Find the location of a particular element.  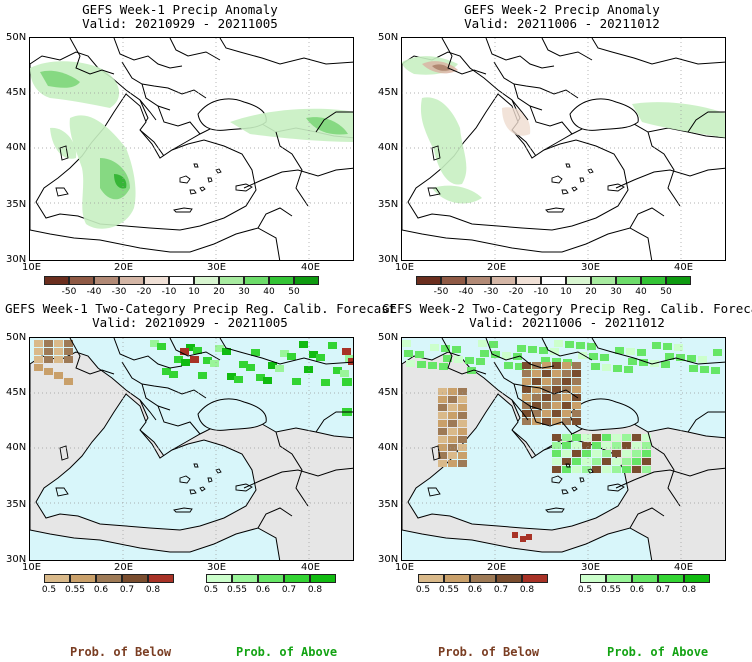

prob-colorbar-tick-label: 0.7 is located at coordinates (663, 590).